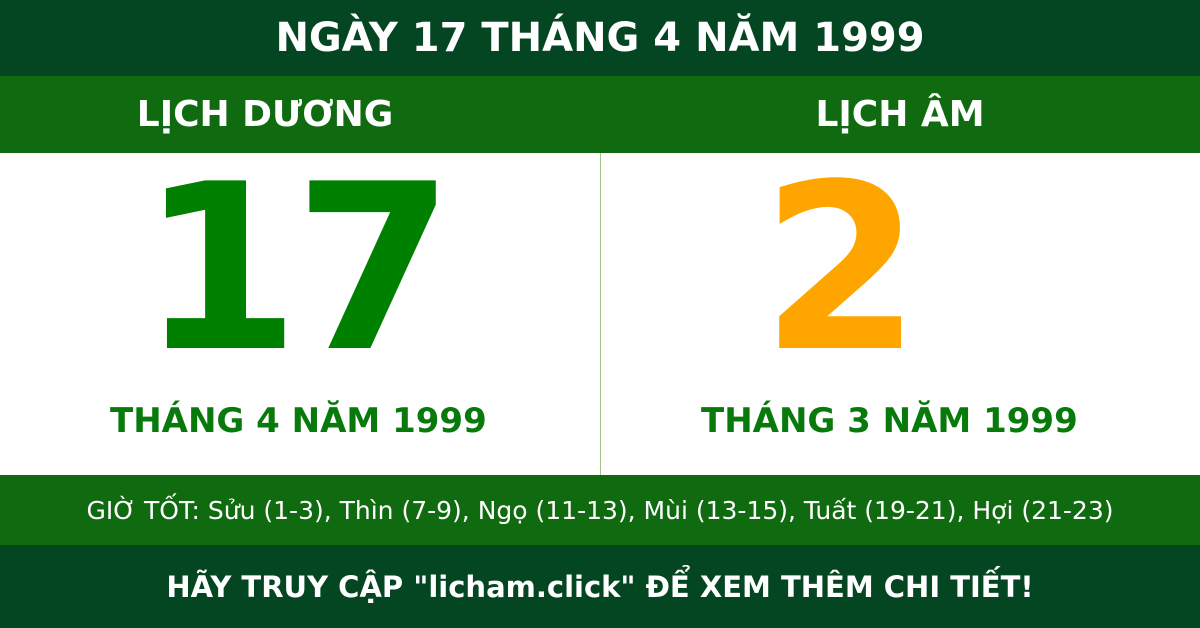 Image resolution: width=1200 pixels, height=628 pixels. What do you see at coordinates (841, 269) in the screenshot?
I see `lunar-day: 2` at bounding box center [841, 269].